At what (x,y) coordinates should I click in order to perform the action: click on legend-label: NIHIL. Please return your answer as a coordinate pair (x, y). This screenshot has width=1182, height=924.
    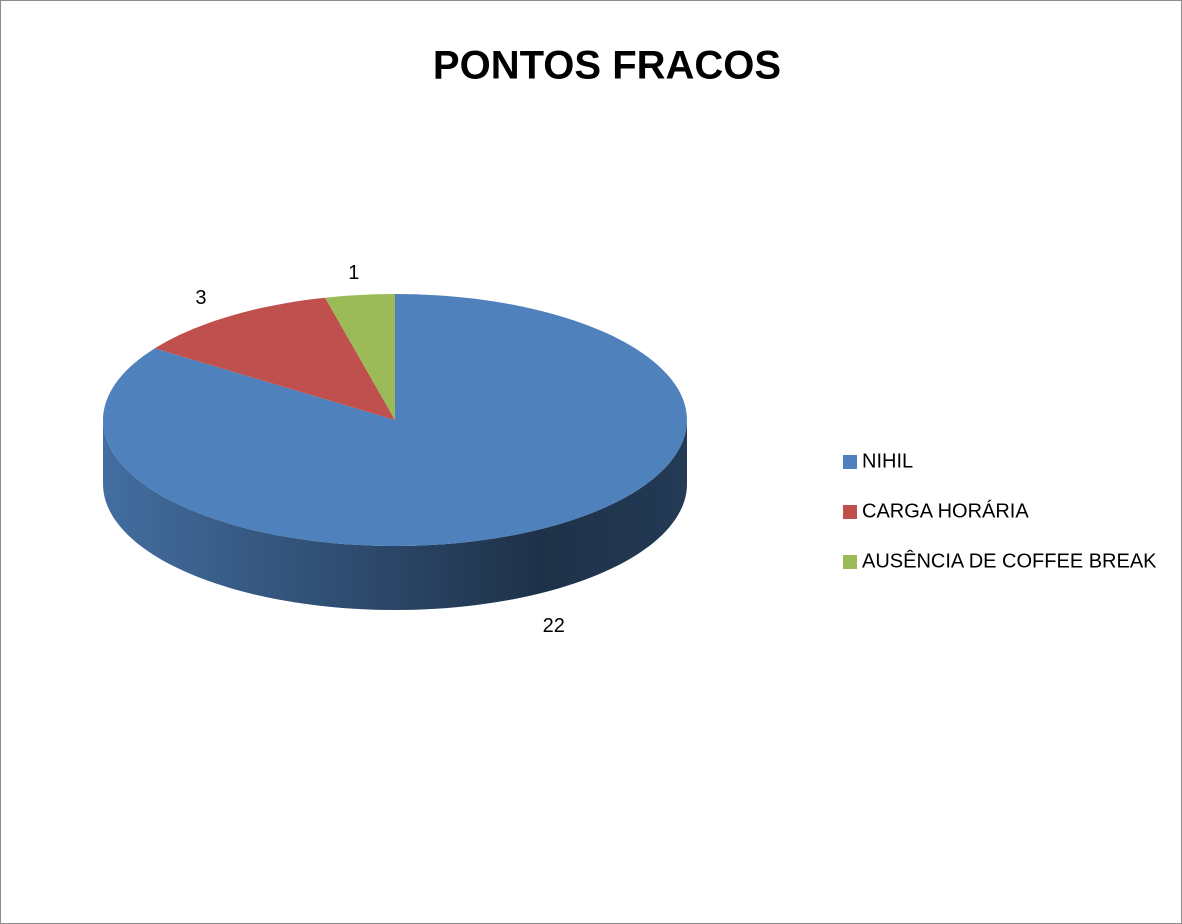
    Looking at the image, I should click on (887, 461).